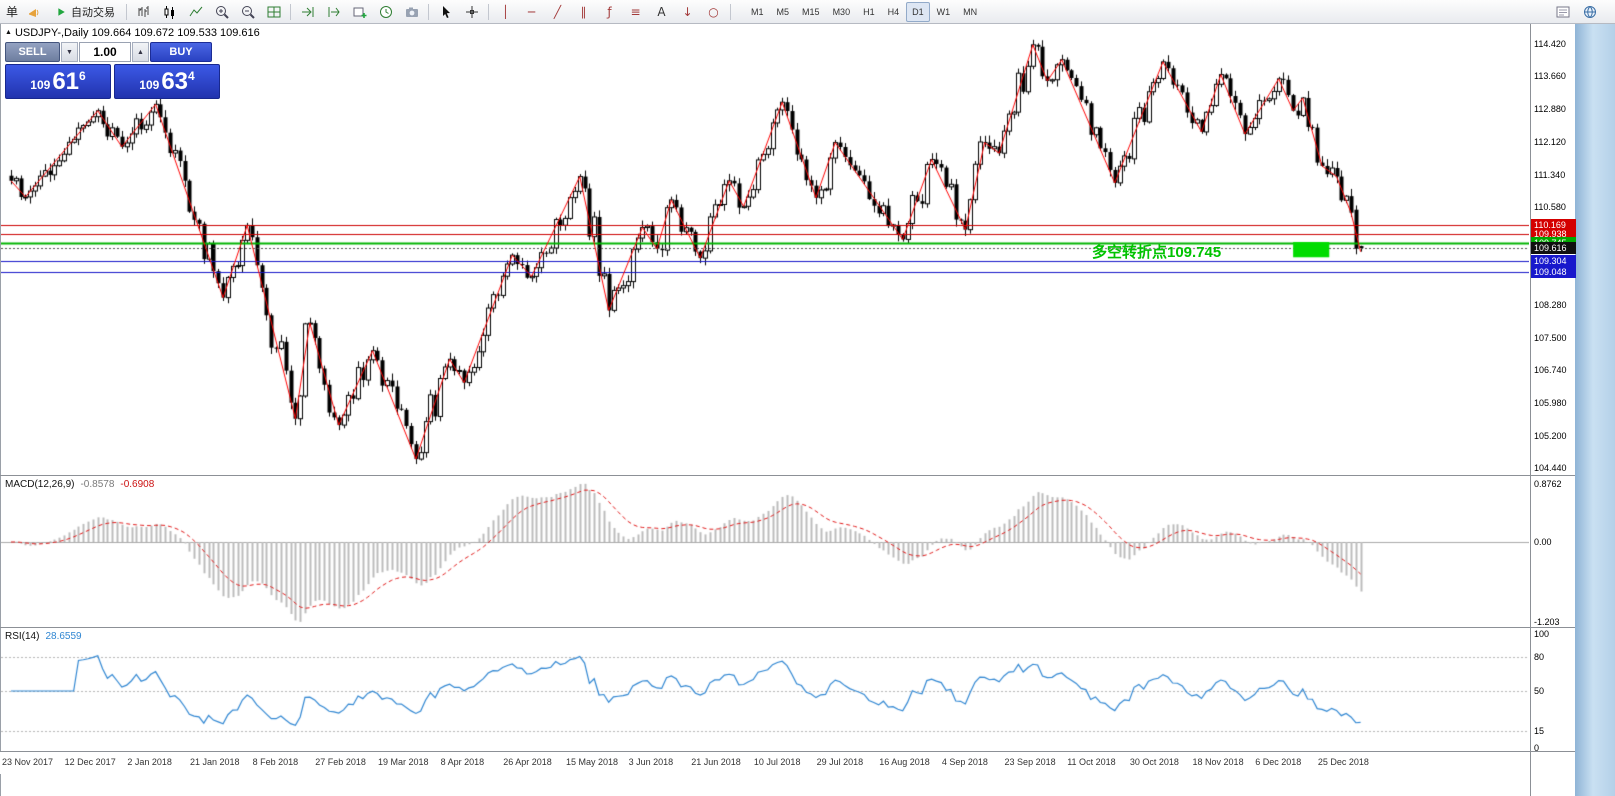 The height and width of the screenshot is (796, 1615). What do you see at coordinates (85, 12) in the screenshot?
I see `autotrading-button: 自动交易` at bounding box center [85, 12].